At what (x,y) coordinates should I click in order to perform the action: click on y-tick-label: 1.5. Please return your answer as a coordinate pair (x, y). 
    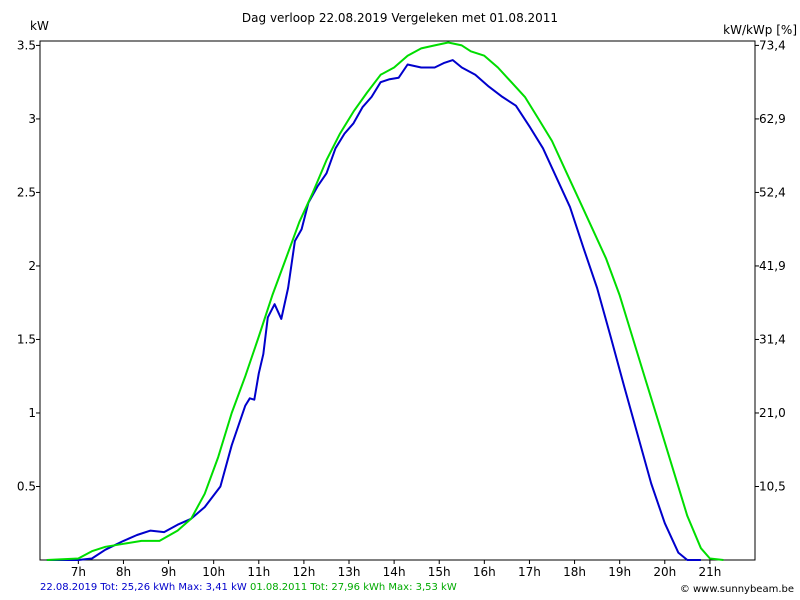
    Looking at the image, I should click on (26, 339).